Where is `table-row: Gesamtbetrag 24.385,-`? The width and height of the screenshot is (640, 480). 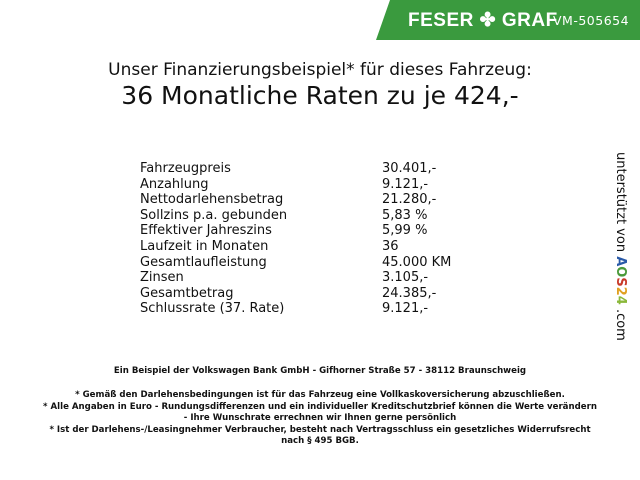 table-row: Gesamtbetrag 24.385,- is located at coordinates (288, 293).